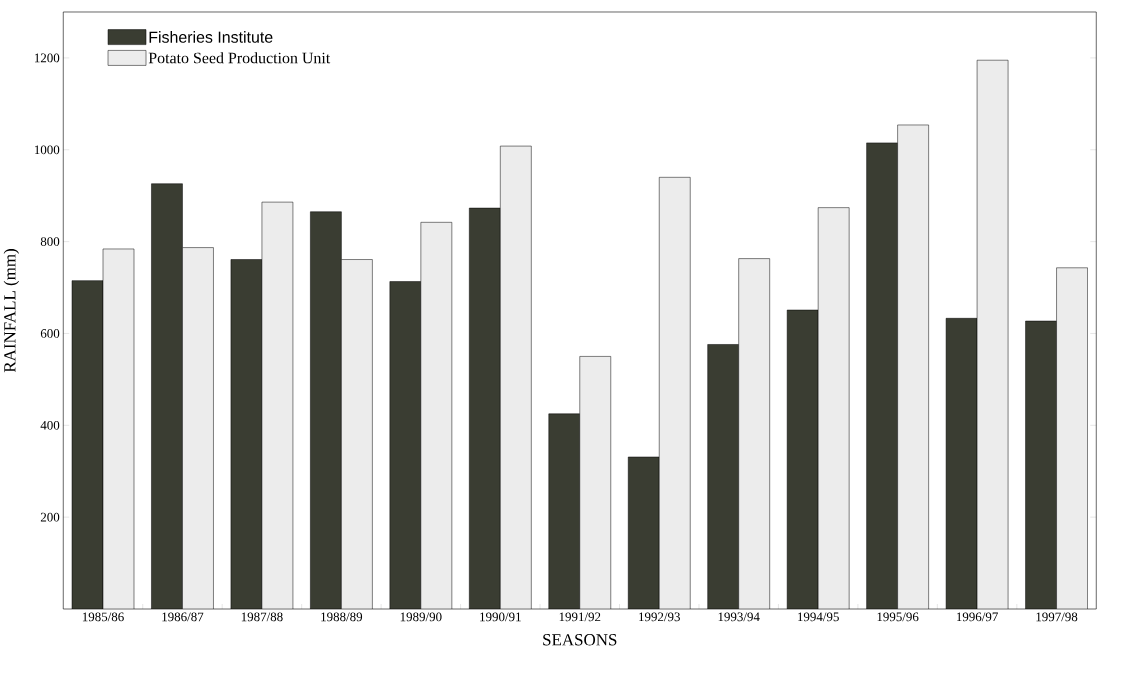 The image size is (1140, 680). I want to click on y-tick-label: 1200, so click(47, 58).